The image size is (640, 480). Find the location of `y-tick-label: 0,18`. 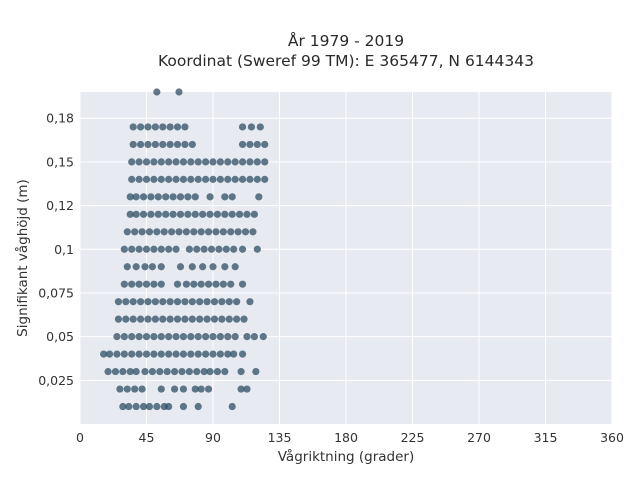

y-tick-label: 0,18 is located at coordinates (60, 118).